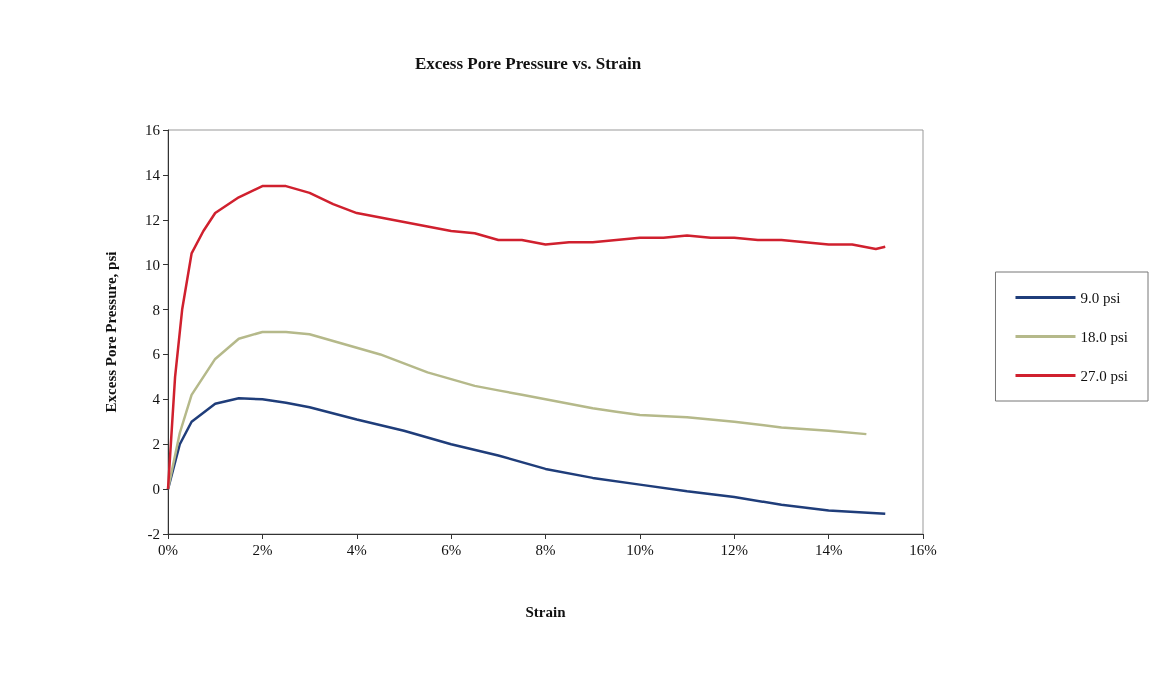  Describe the element at coordinates (152, 219) in the screenshot. I see `y-tick-label: 12` at that location.